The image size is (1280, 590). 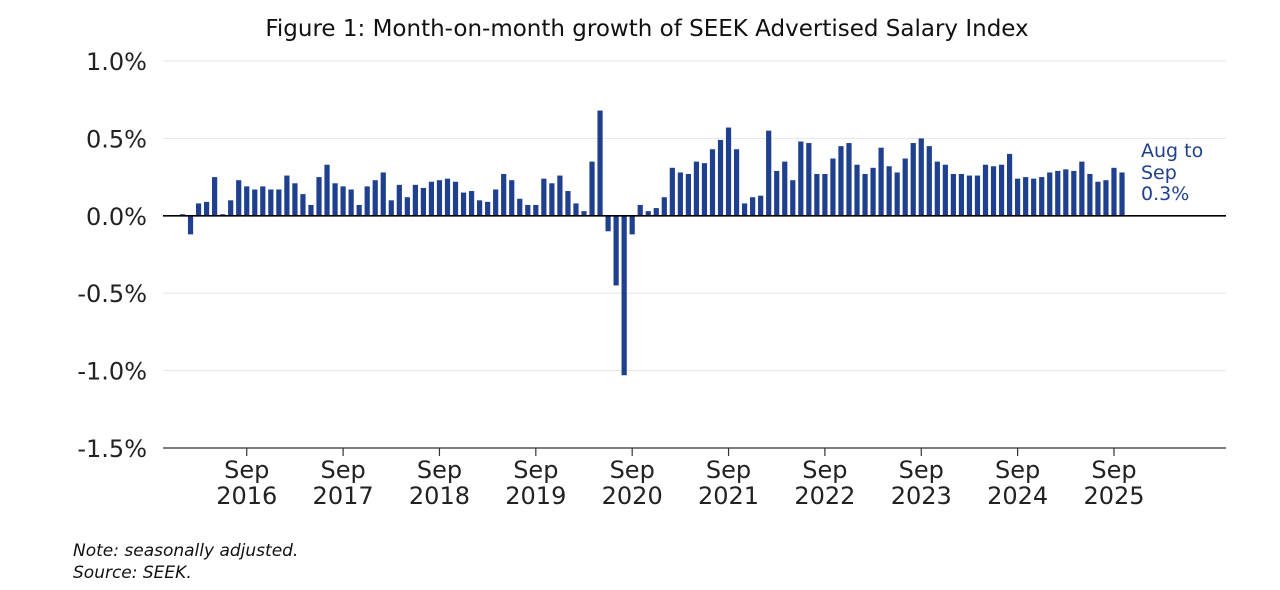 What do you see at coordinates (1172, 151) in the screenshot?
I see `annotation-line-1: Aug to` at bounding box center [1172, 151].